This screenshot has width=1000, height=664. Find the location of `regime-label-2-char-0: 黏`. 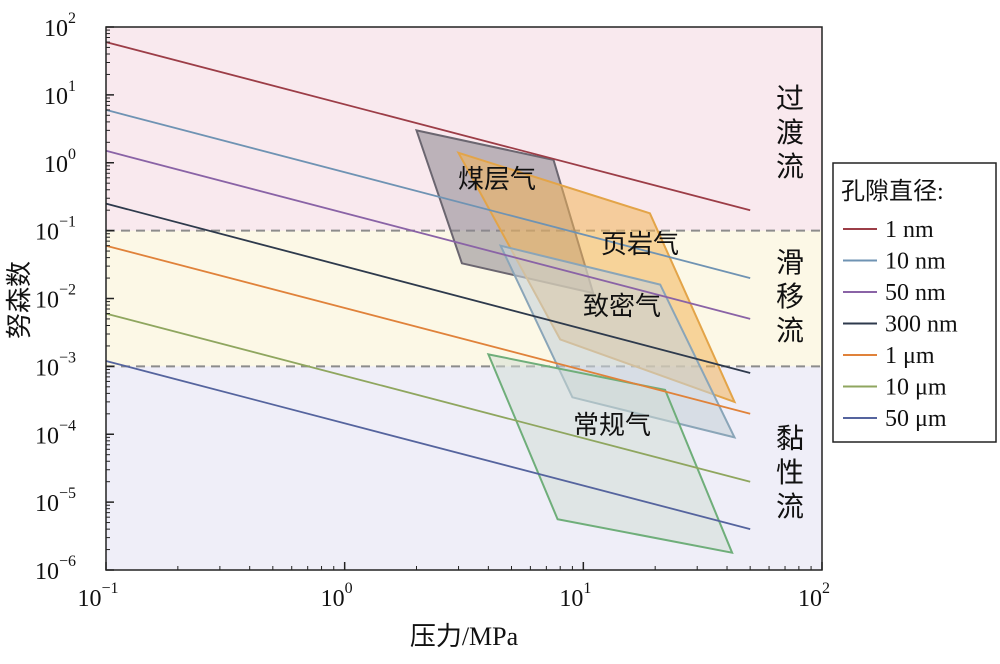

regime-label-2-char-0: 黏 is located at coordinates (790, 439).